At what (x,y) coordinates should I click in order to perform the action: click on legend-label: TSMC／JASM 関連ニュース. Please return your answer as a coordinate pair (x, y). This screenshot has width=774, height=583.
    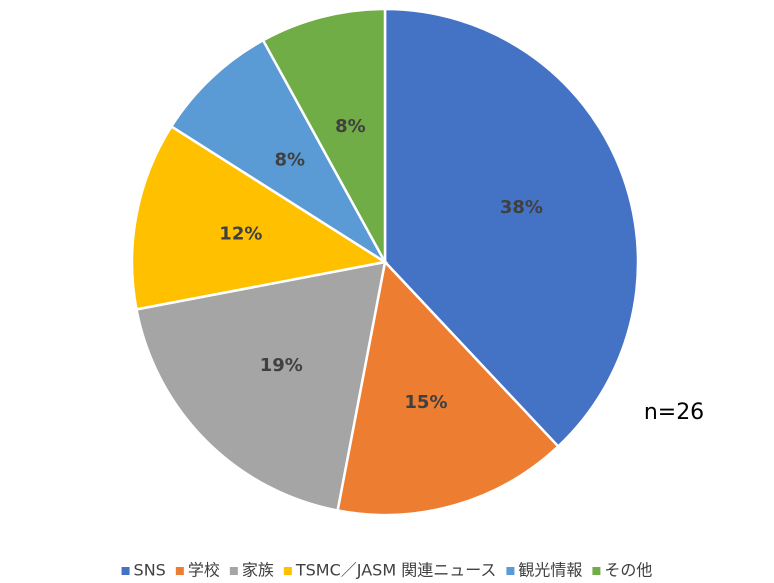
    Looking at the image, I should click on (396, 570).